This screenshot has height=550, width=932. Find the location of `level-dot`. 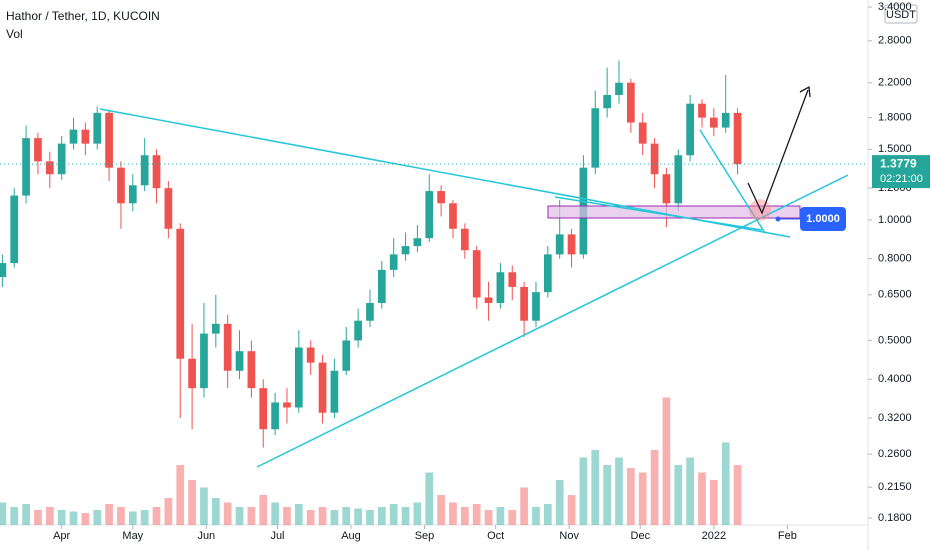

level-dot is located at coordinates (778, 219).